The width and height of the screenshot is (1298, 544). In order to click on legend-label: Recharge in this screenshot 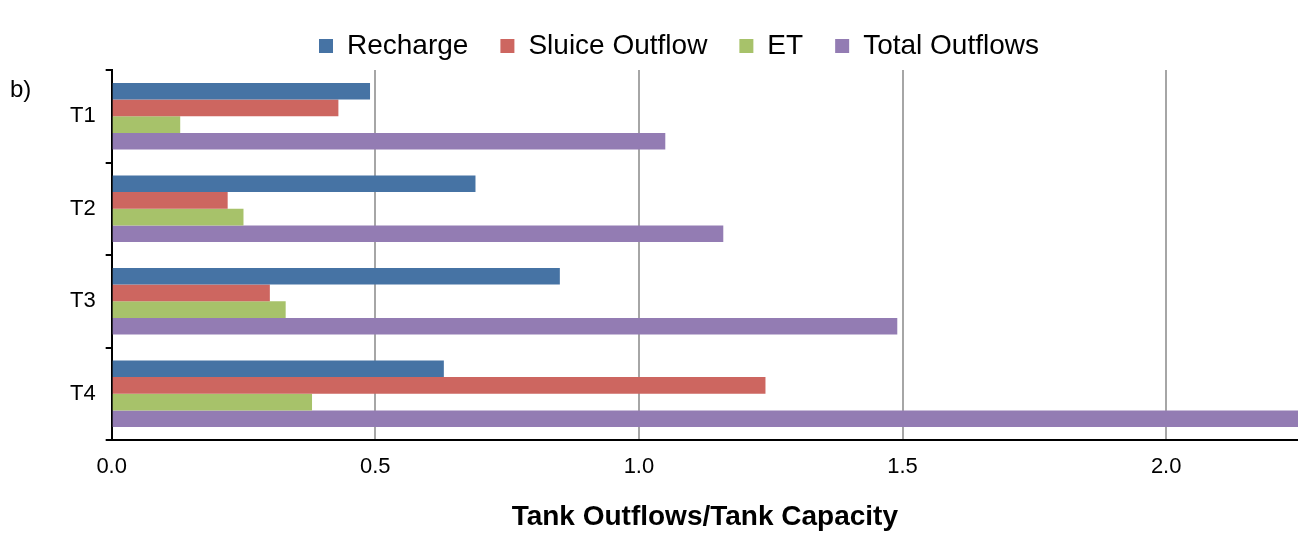, I will do `click(408, 44)`.